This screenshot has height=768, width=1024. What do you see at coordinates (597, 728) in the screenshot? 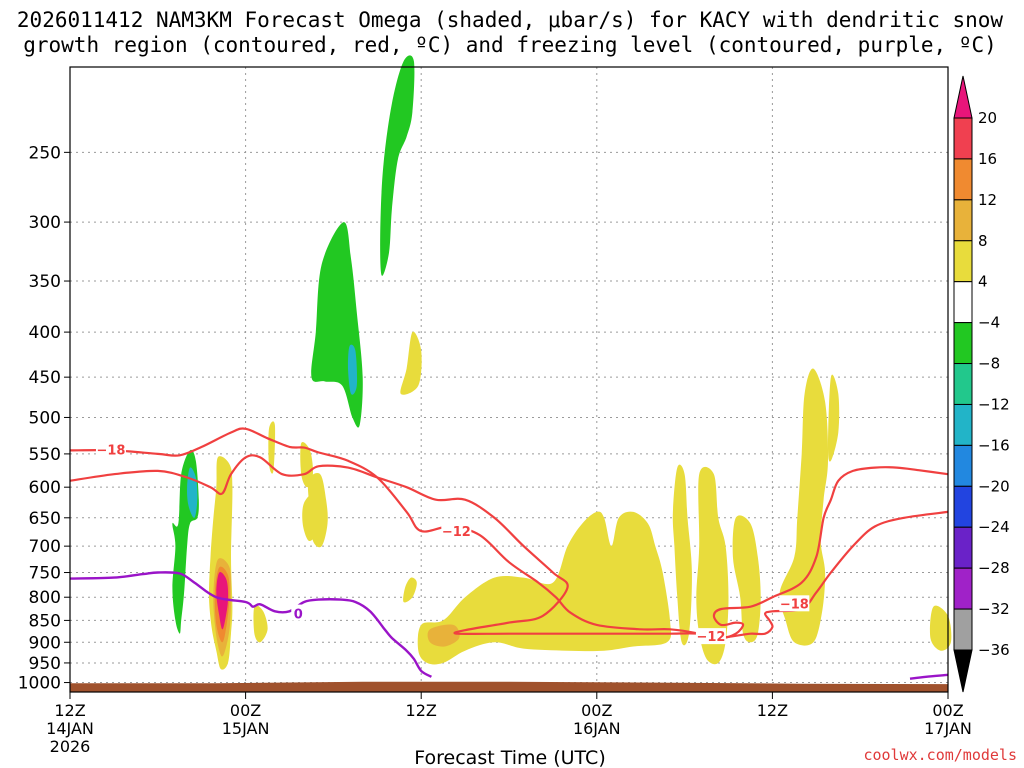
I see `x-tick-label: 16JAN` at bounding box center [597, 728].